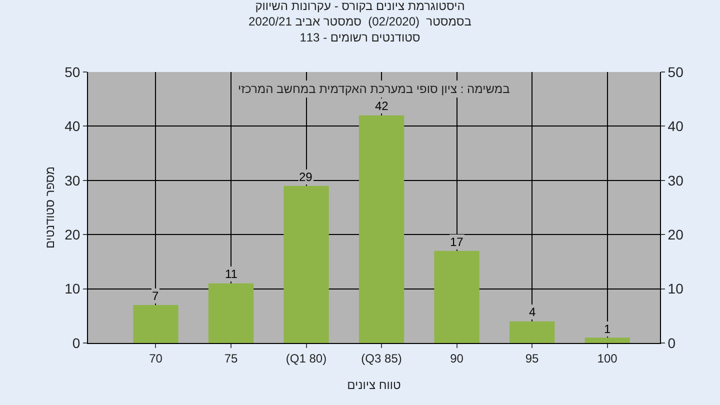 The height and width of the screenshot is (405, 720). Describe the element at coordinates (374, 89) in the screenshot. I see `annotation: במשימה : ציון סופי במערכת האקדמית במחשב המרכזי` at that location.